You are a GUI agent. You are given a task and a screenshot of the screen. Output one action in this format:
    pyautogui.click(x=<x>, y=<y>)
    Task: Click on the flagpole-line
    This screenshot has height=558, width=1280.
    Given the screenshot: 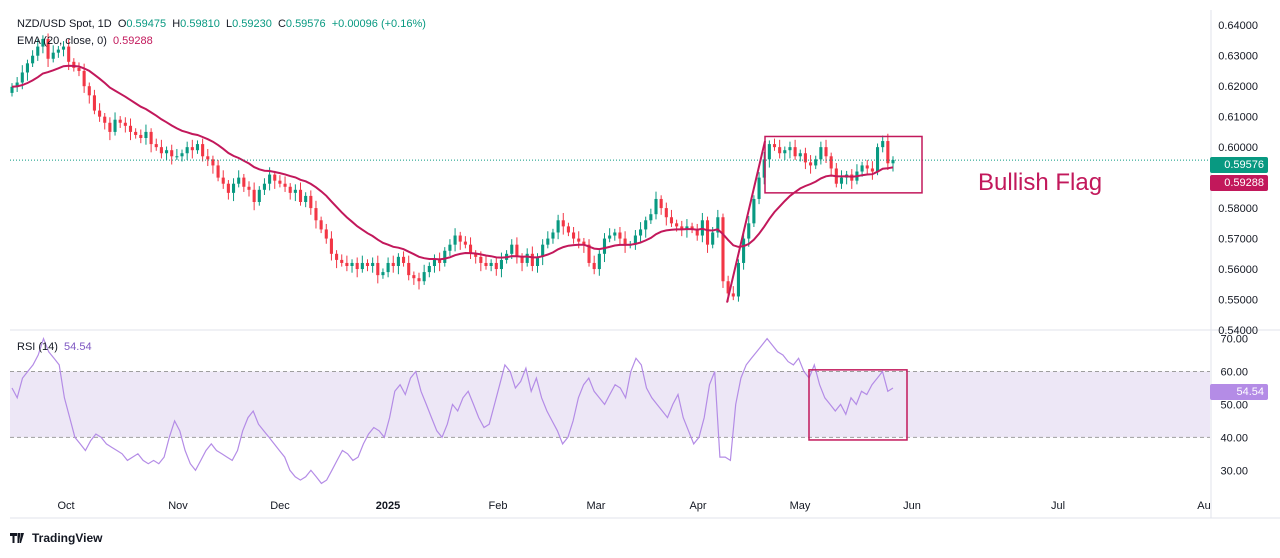 What is the action you would take?
    pyautogui.click(x=746, y=221)
    